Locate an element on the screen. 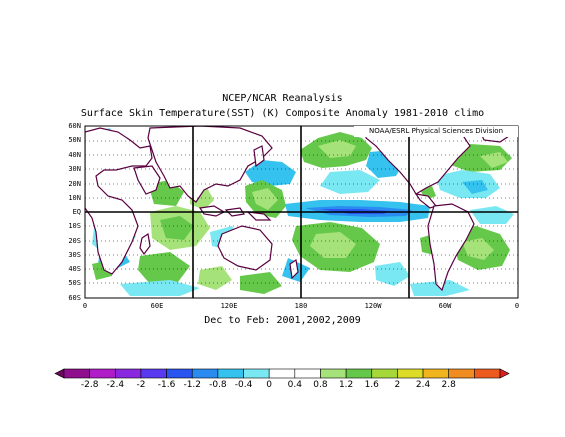  colorbar-label: 1.6 is located at coordinates (371, 385).